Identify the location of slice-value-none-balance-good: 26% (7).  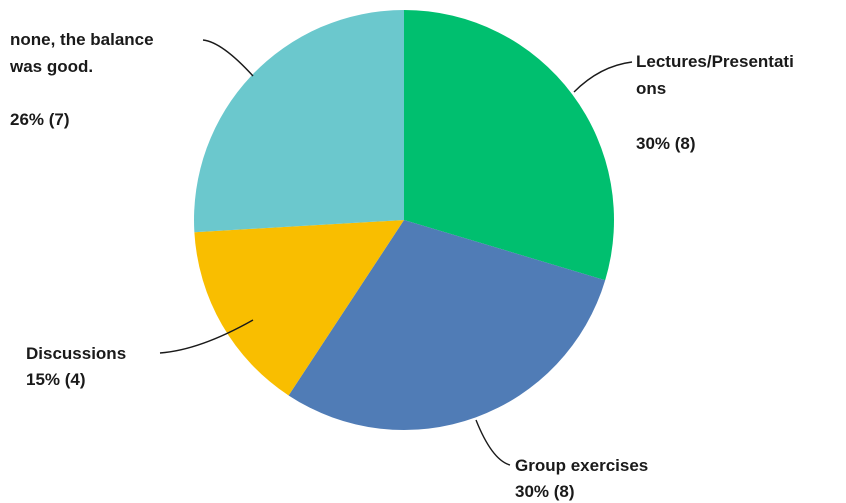
(40, 119).